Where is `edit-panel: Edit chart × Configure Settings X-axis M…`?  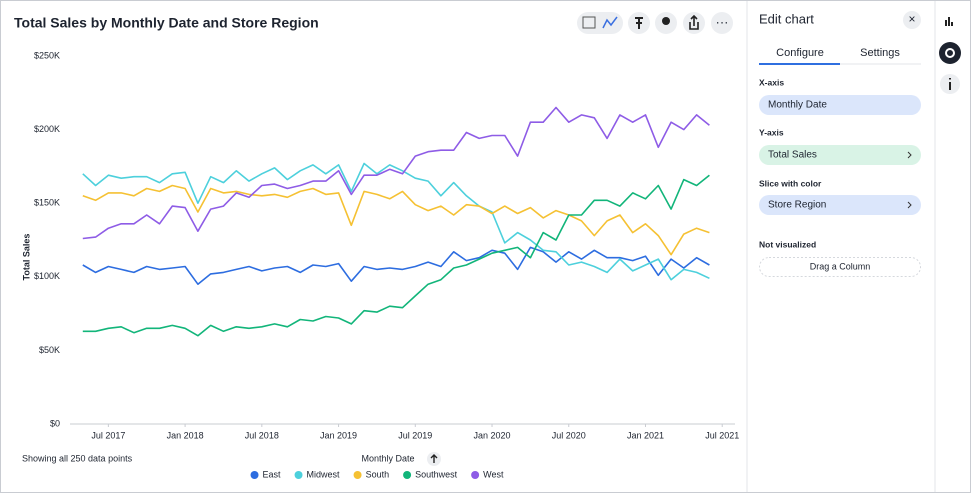
edit-panel: Edit chart × Configure Settings X-axis M… is located at coordinates (840, 144).